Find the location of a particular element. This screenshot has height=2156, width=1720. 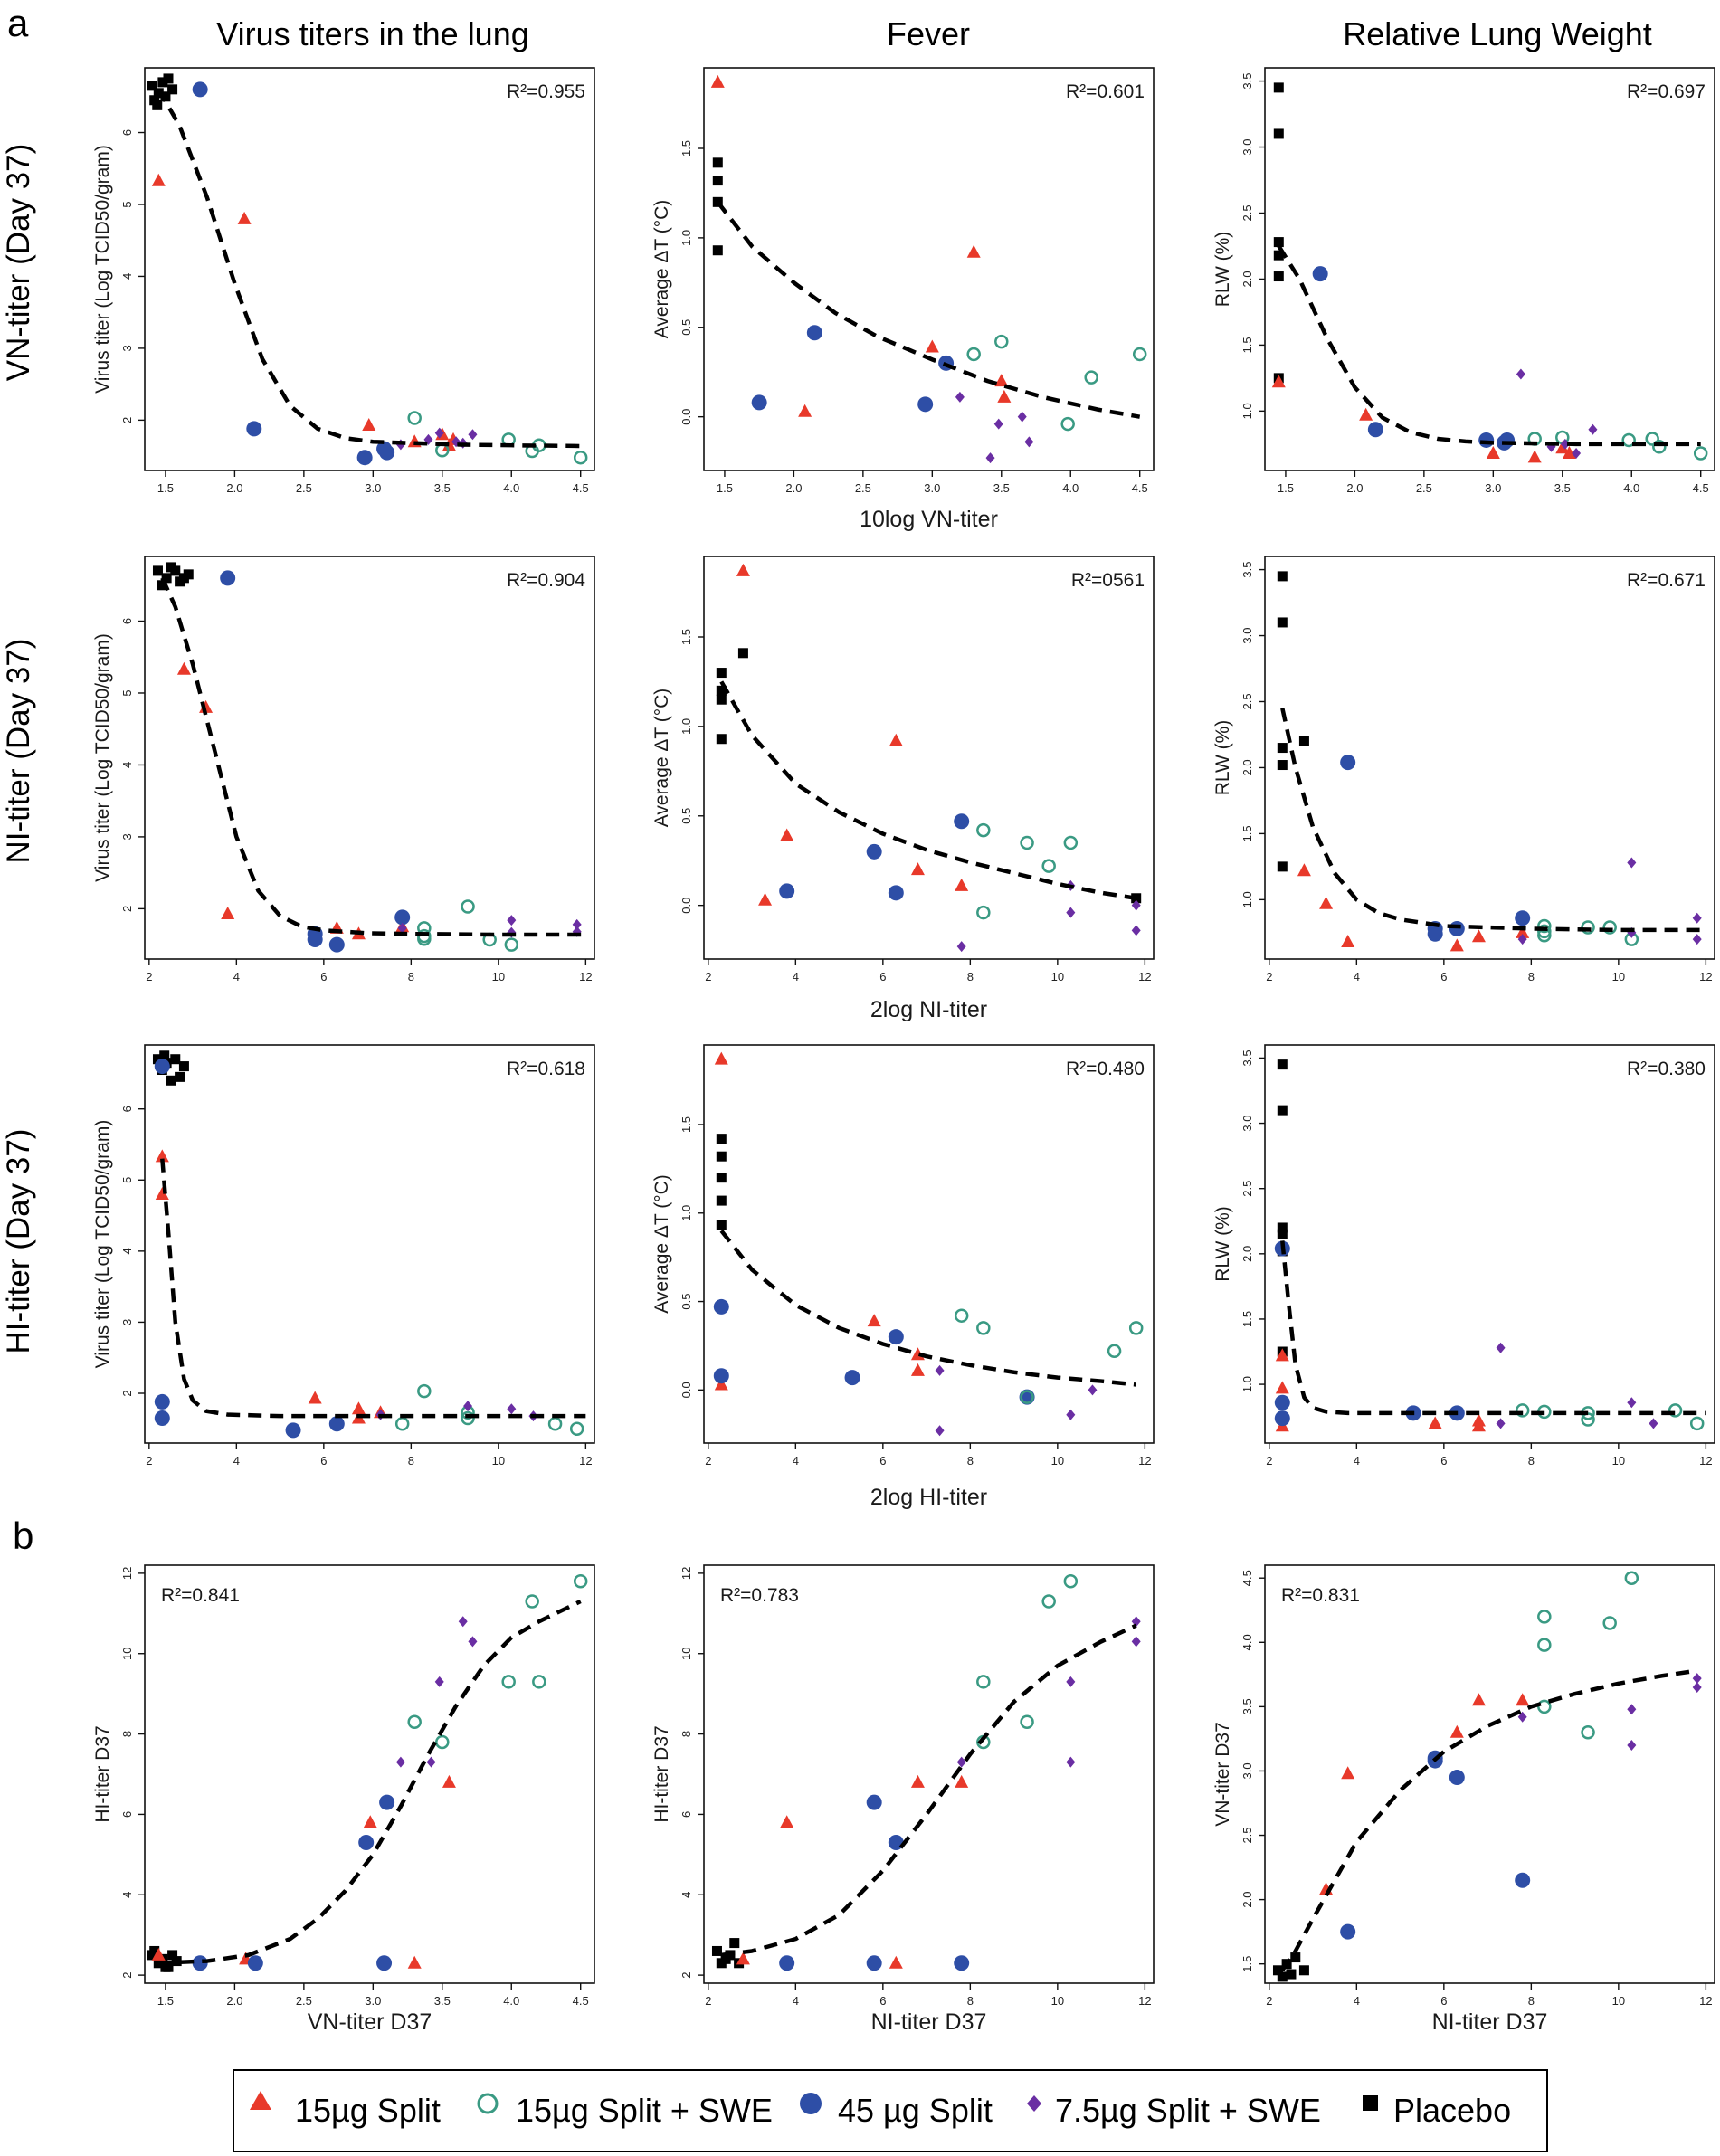

y-axis-label: RLW (%) is located at coordinates (1222, 270).